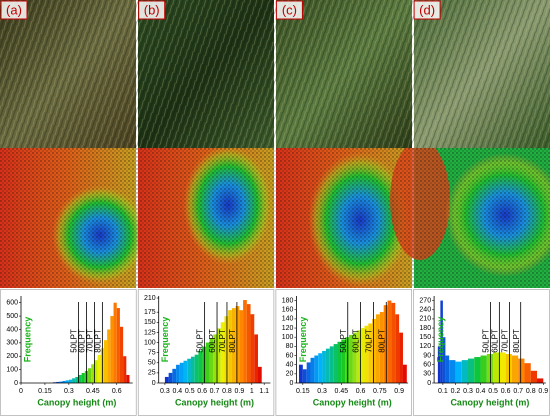 The width and height of the screenshot is (550, 417). I want to click on panel-label: (c), so click(289, 9).